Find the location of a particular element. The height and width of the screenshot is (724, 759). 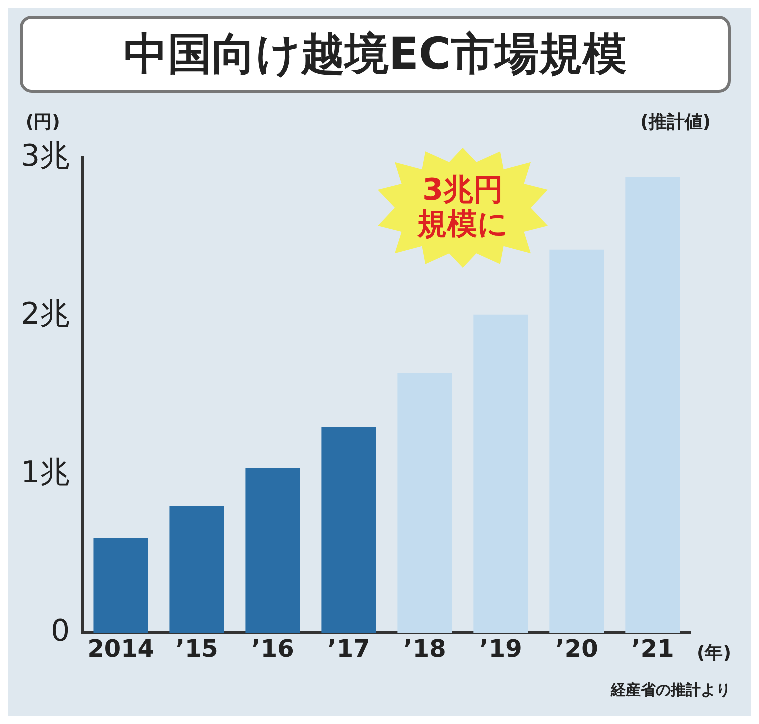

x-tick-label: ’20 is located at coordinates (577, 648).